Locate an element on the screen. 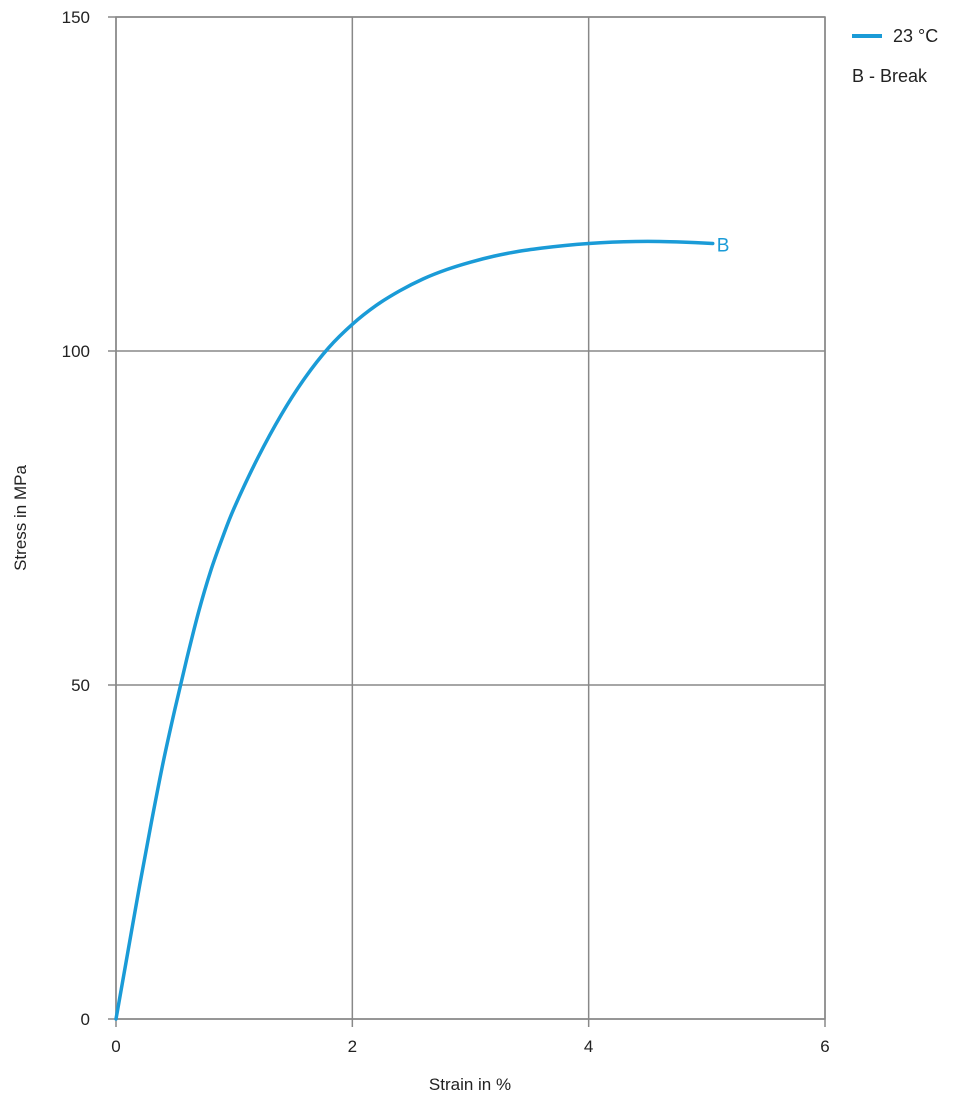 Image resolution: width=958 pixels, height=1098 pixels. x-tick-label: 0 is located at coordinates (115, 1046).